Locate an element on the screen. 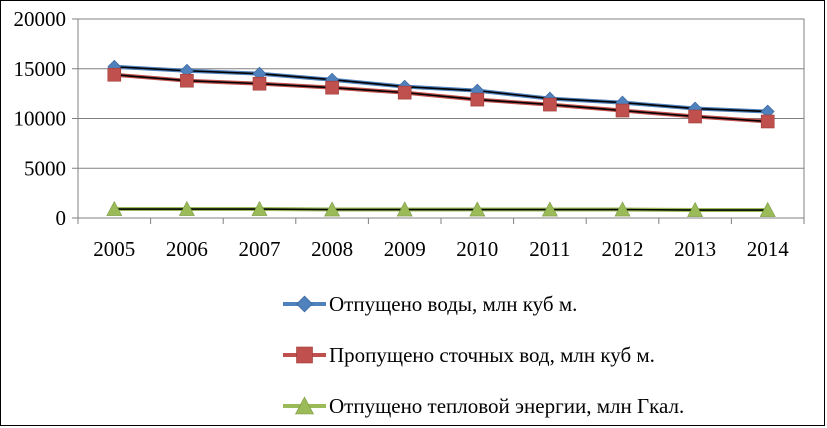 The height and width of the screenshot is (428, 827). x-tick-label: 2014 is located at coordinates (768, 249).